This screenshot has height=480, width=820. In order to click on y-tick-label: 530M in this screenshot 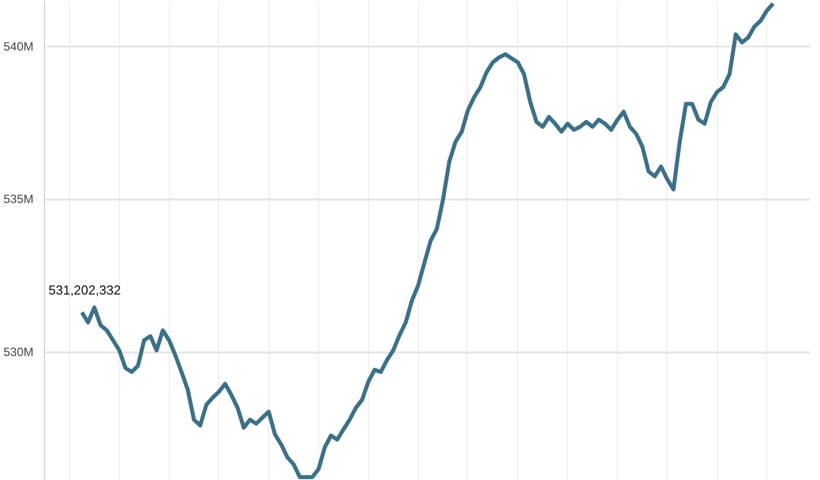, I will do `click(18, 352)`.